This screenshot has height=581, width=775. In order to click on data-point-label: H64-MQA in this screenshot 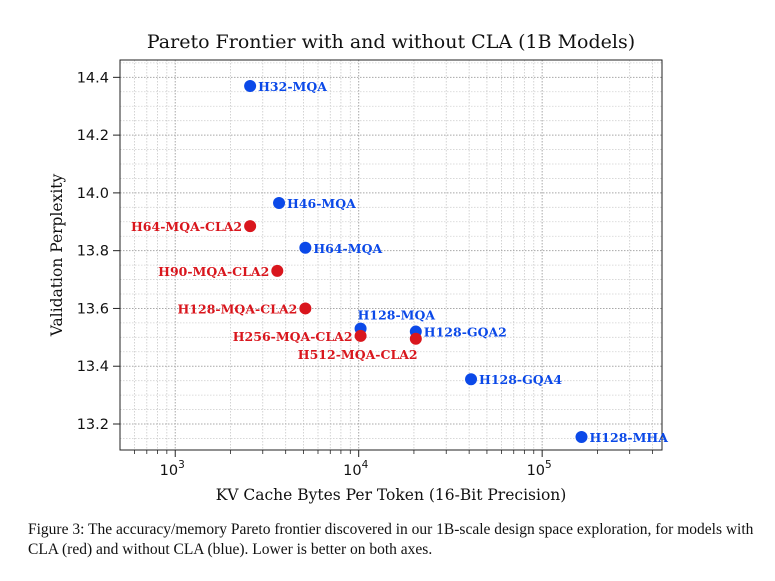, I will do `click(347, 248)`.